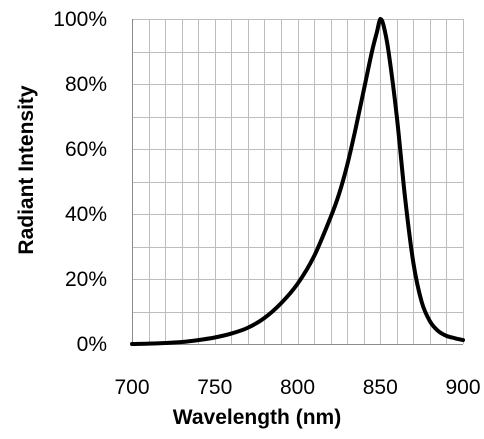 This screenshot has height=439, width=484. Describe the element at coordinates (214, 387) in the screenshot. I see `x-tick-label: 750` at that location.